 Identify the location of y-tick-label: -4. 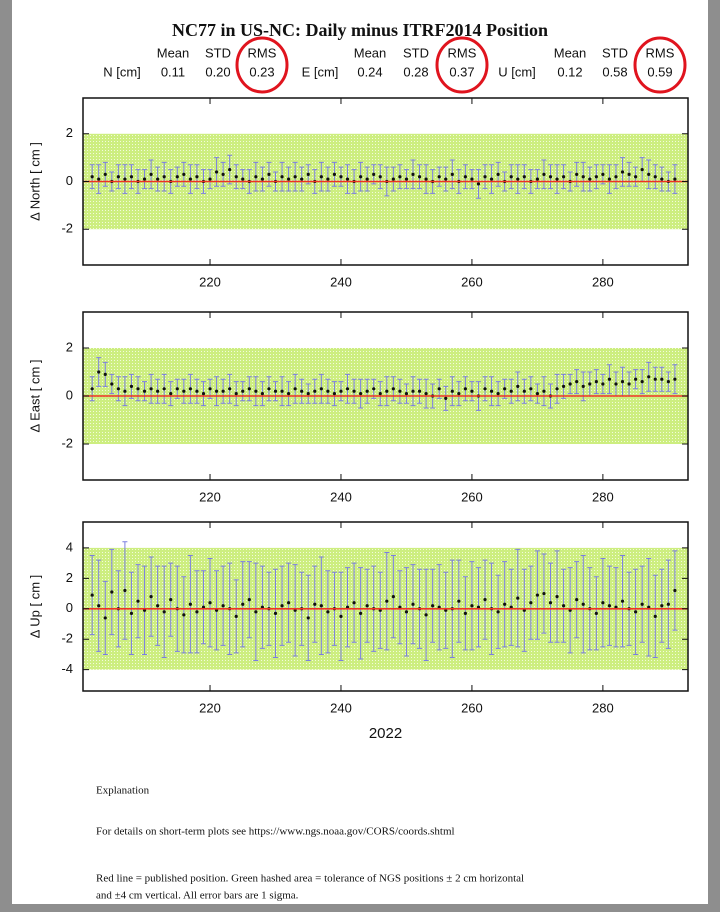
(67, 668).